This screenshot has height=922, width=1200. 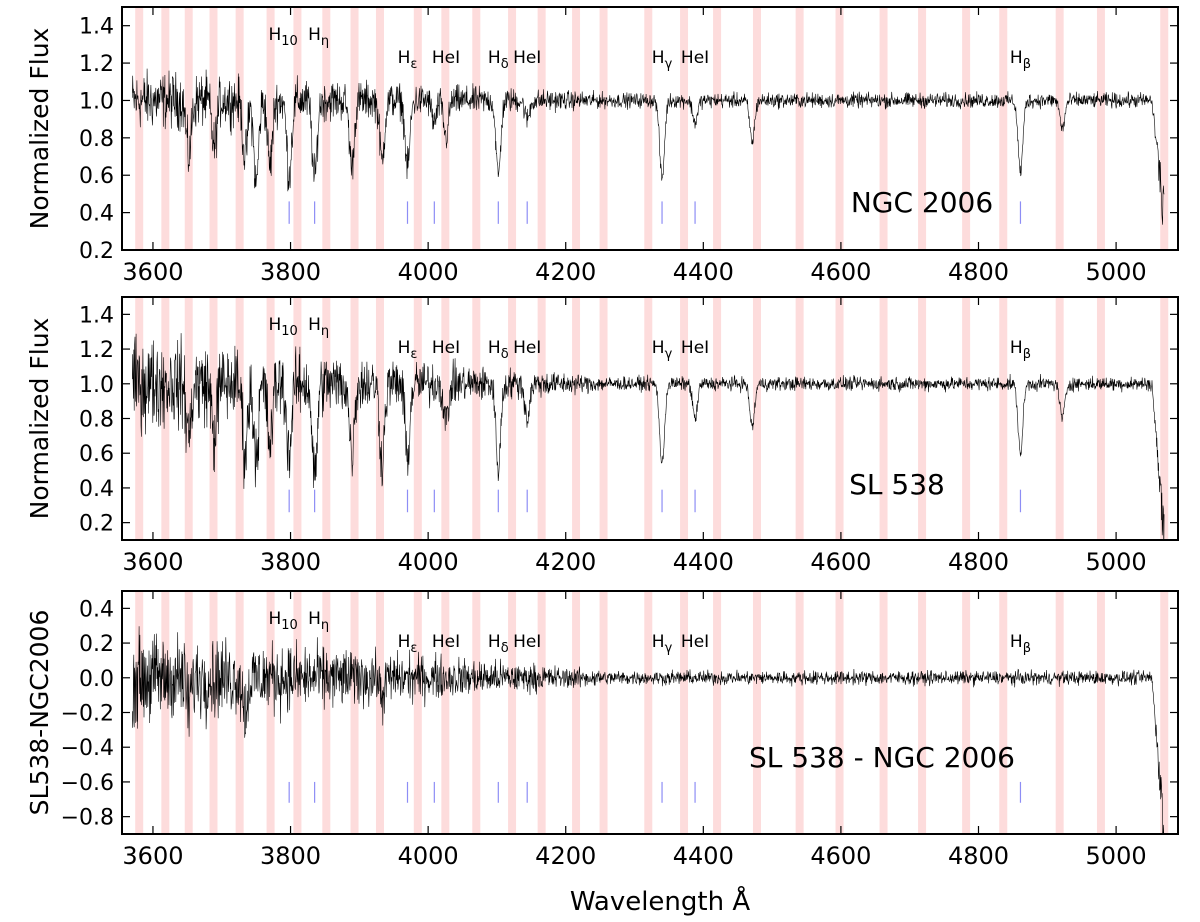 What do you see at coordinates (1116, 856) in the screenshot?
I see `x-tick-label: 5000` at bounding box center [1116, 856].